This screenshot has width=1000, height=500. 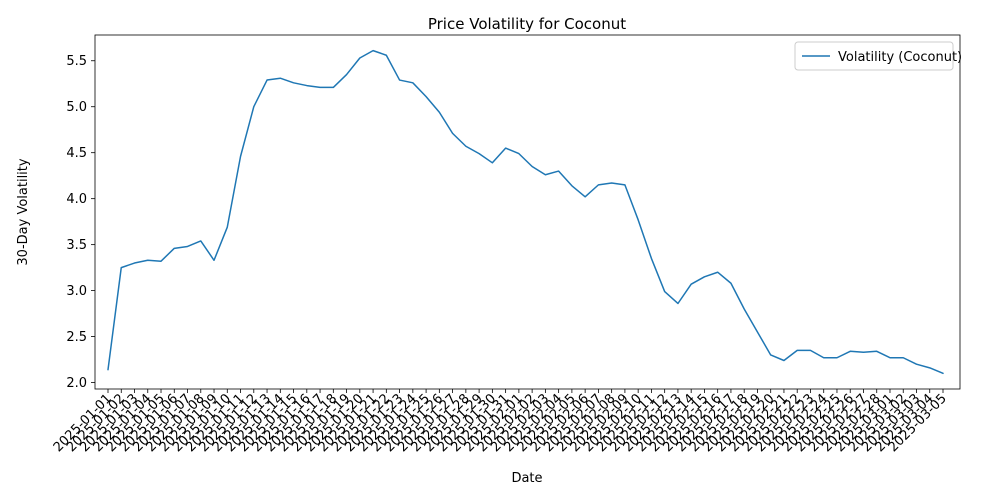 What do you see at coordinates (76, 199) in the screenshot?
I see `y-tick-label: 4.0` at bounding box center [76, 199].